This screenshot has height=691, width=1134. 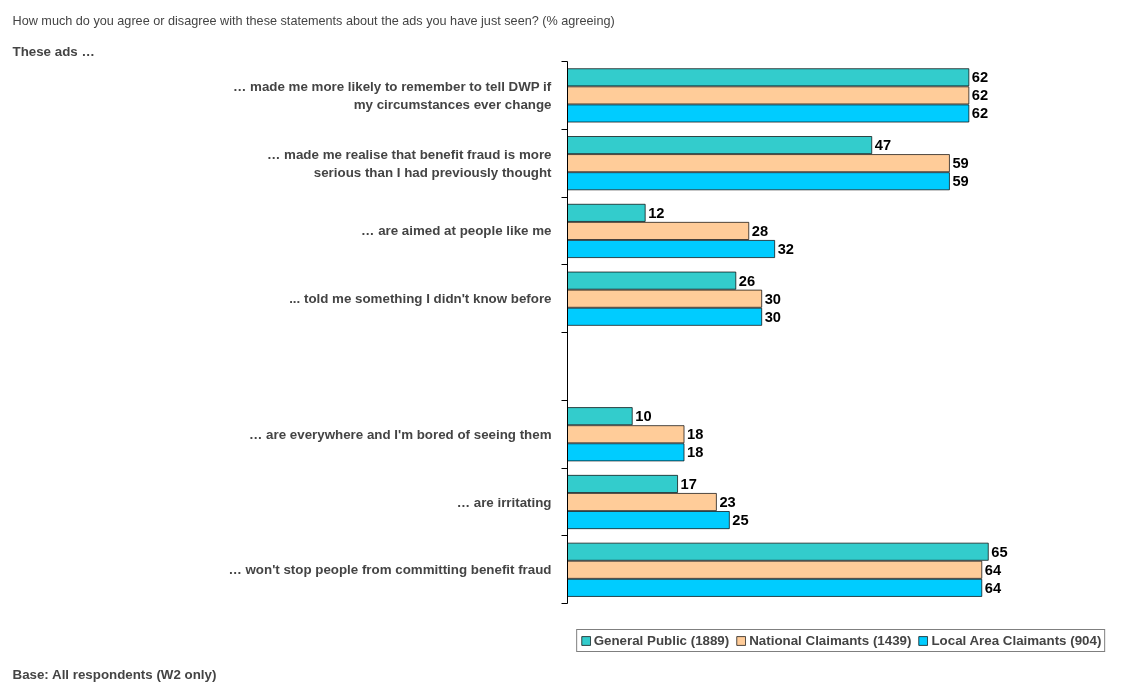 What do you see at coordinates (420, 299) in the screenshot?
I see `y-tick-label: ... told me something I didn't know before` at bounding box center [420, 299].